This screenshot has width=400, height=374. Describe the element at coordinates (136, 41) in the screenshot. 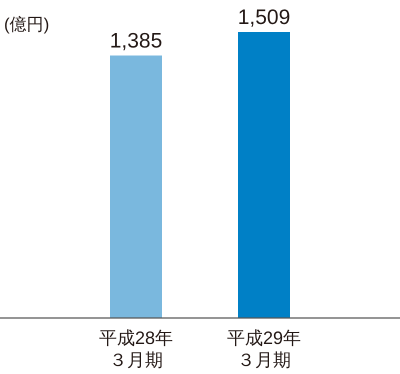

I see `data-label: 1,385` at that location.